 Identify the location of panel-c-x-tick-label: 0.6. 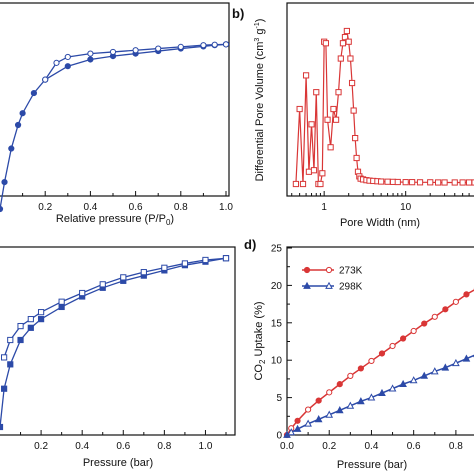
(123, 446).